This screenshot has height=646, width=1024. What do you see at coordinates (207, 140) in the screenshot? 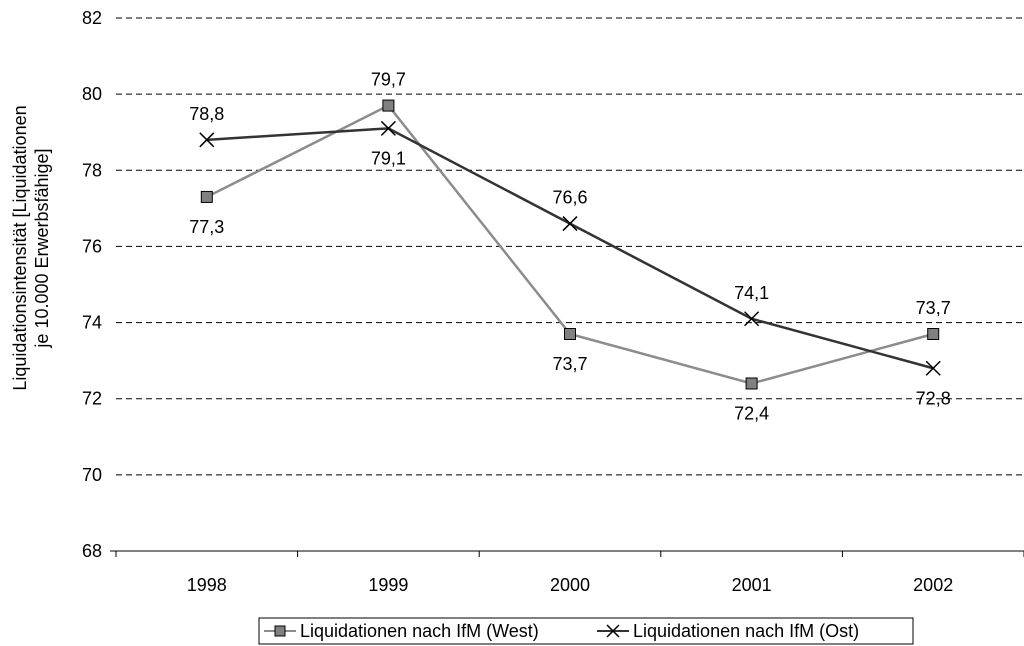
I see `data-point-ost-1998` at bounding box center [207, 140].